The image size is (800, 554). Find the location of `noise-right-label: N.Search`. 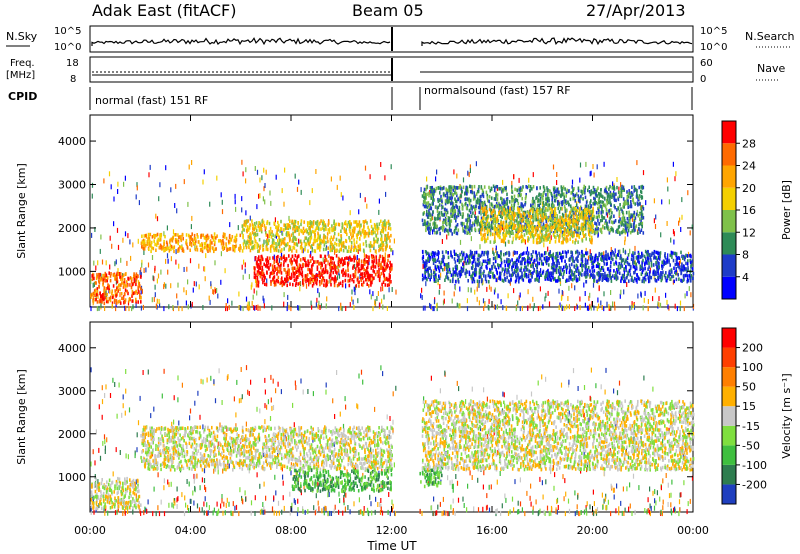

noise-right-label: N.Search is located at coordinates (770, 36).